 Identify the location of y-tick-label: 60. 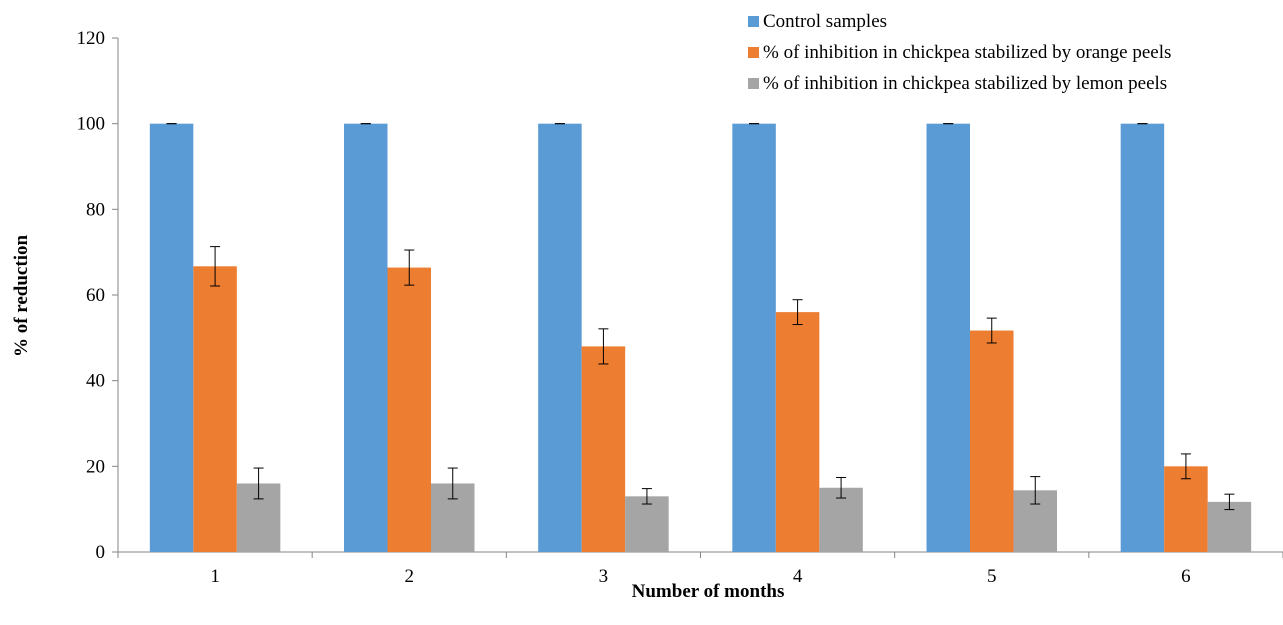
(95, 295).